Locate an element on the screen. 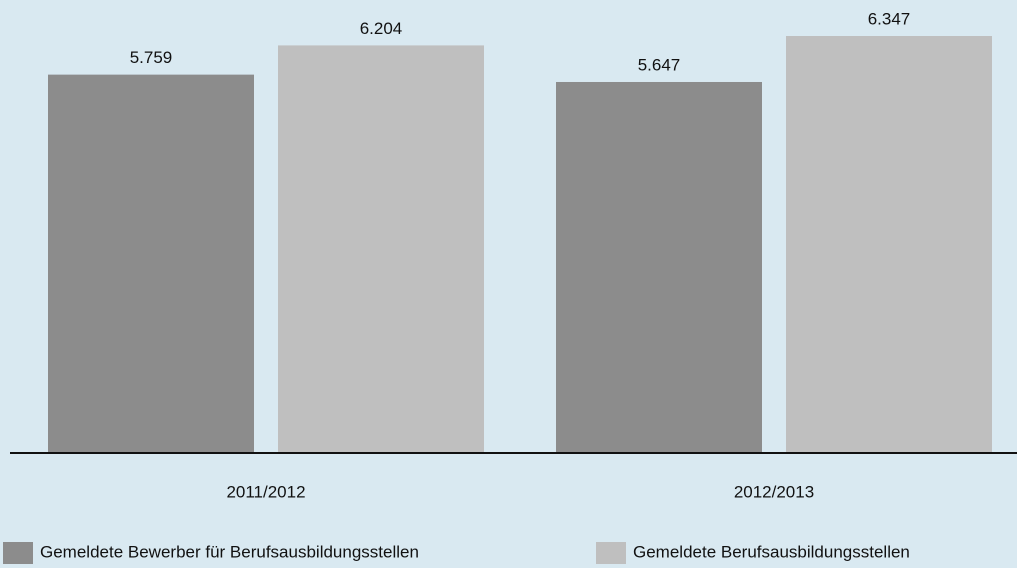  x-tick-label: 2011/2012 is located at coordinates (265, 491).